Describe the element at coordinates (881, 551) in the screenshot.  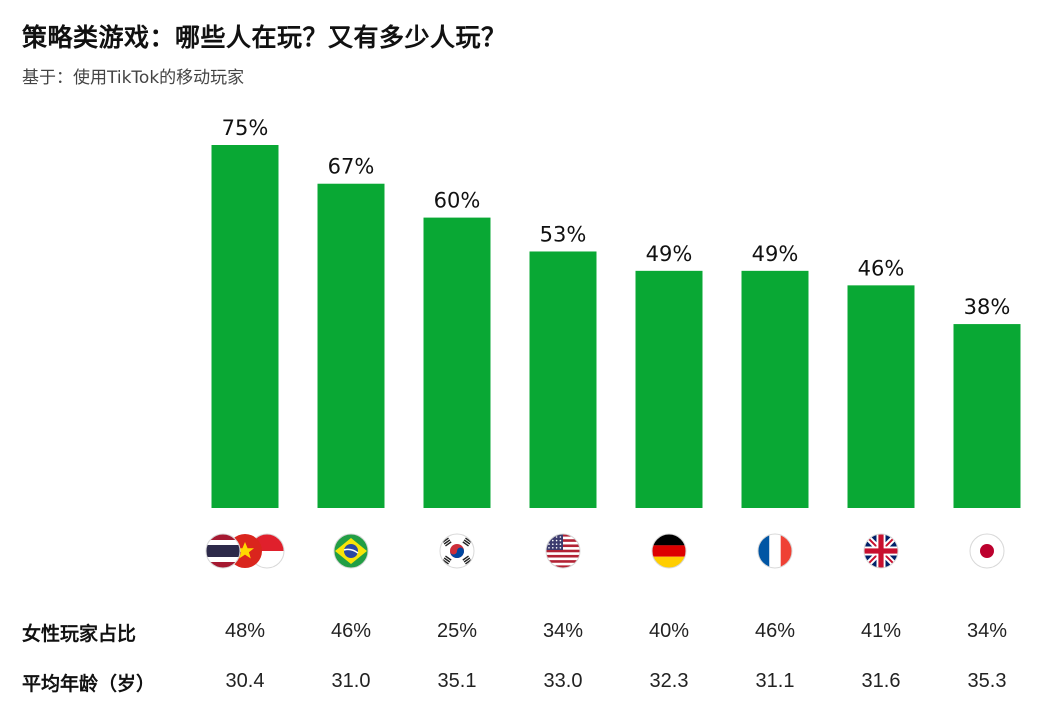
I see `uk-flag-icon` at that location.